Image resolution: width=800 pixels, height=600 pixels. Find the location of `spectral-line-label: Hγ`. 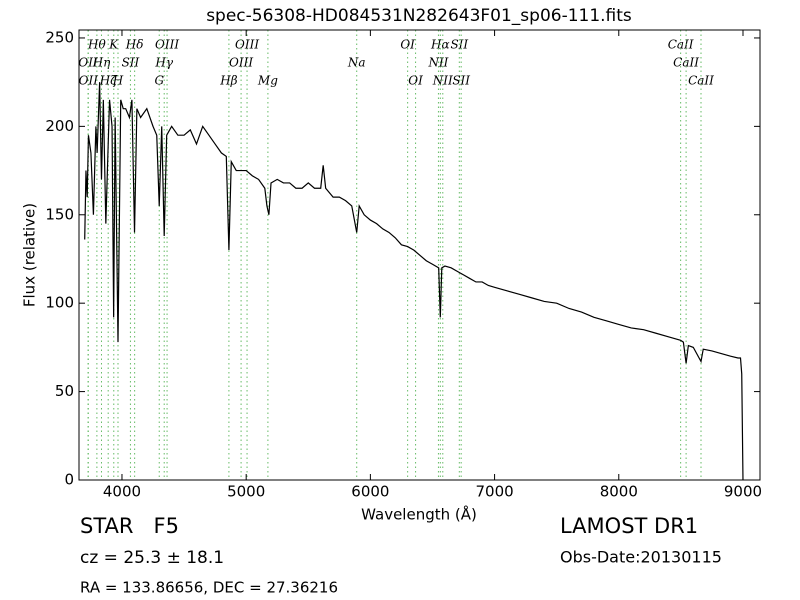

spectral-line-label: Hγ is located at coordinates (163, 63).